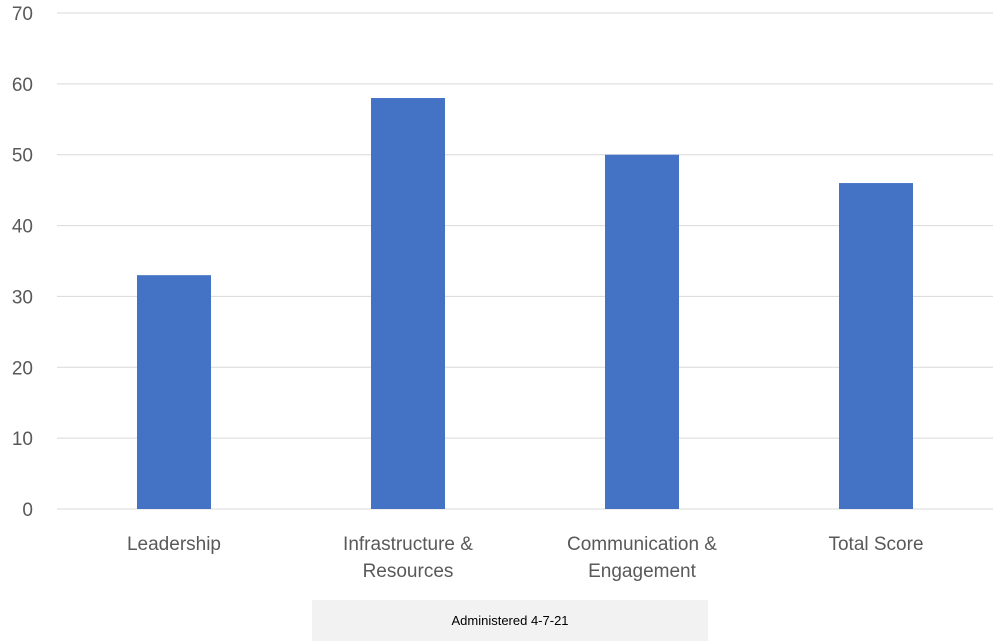  What do you see at coordinates (22, 297) in the screenshot?
I see `y-tick-label: 30` at bounding box center [22, 297].